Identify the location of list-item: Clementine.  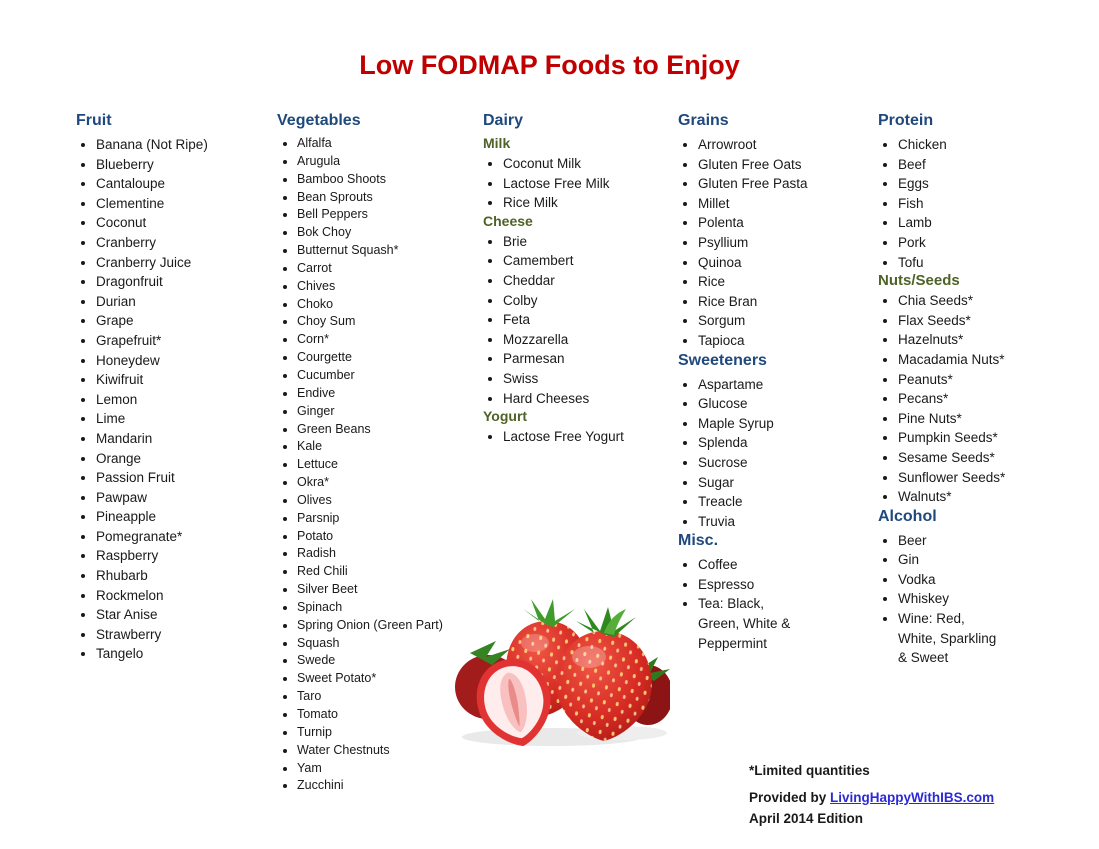
(186, 204).